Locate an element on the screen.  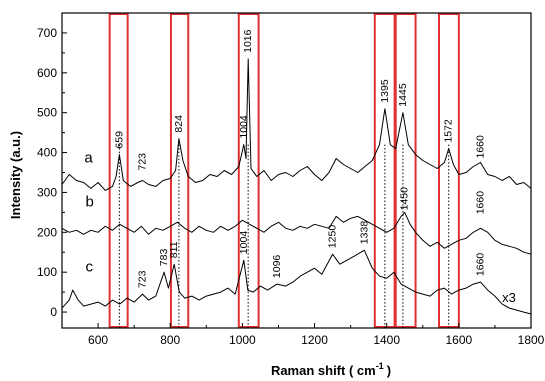
y-tick-label: 500 is located at coordinates (47, 113).